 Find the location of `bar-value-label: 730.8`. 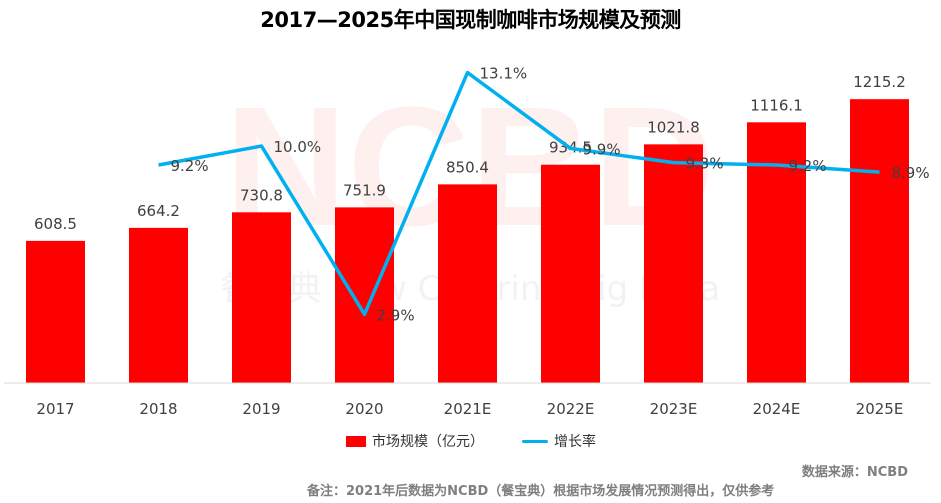

bar-value-label: 730.8 is located at coordinates (261, 195).